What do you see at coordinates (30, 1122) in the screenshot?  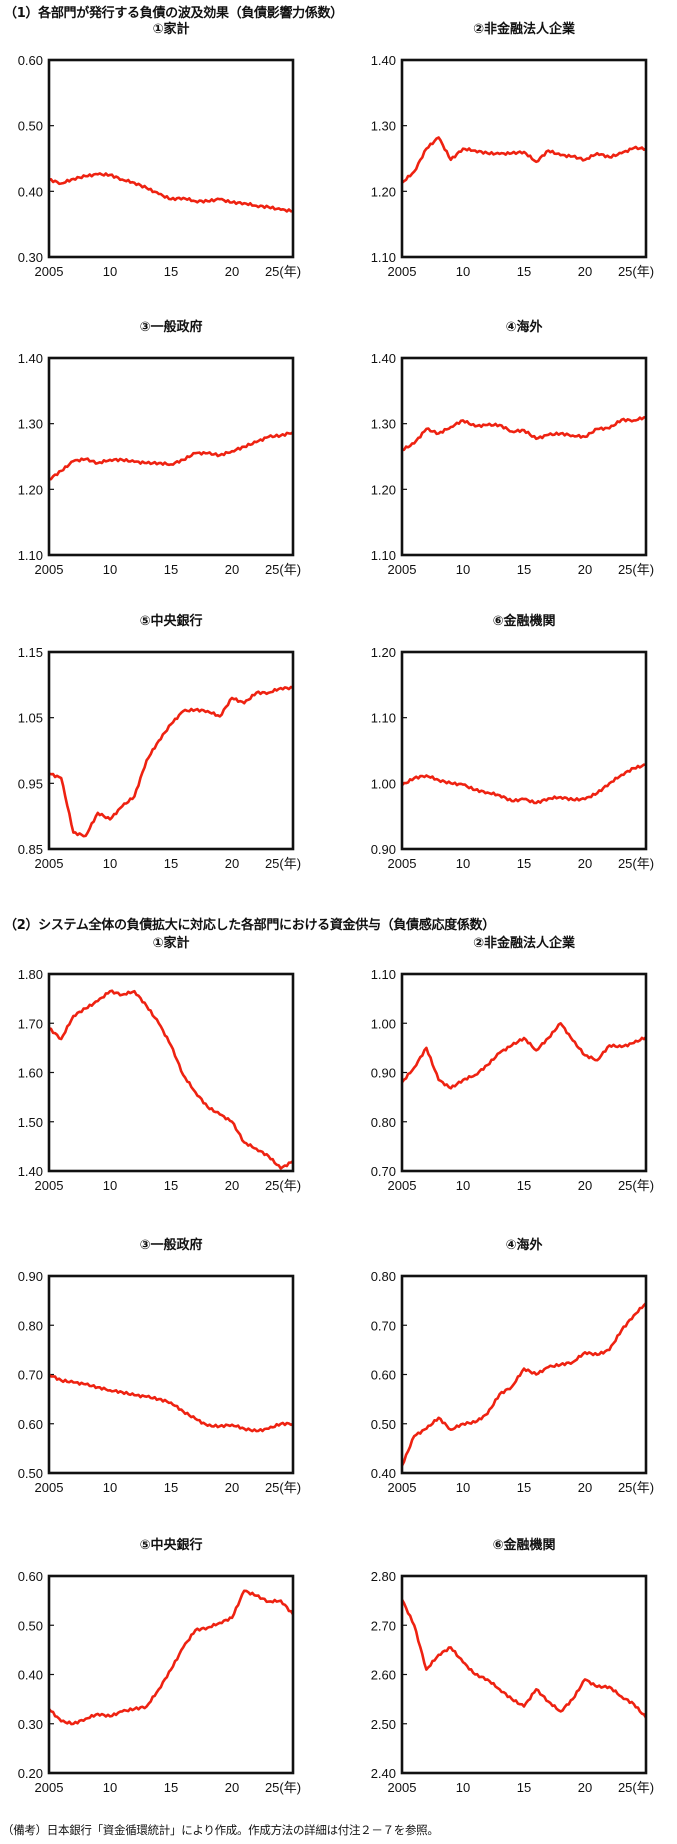 I see `y-tick-label: 1.50` at bounding box center [30, 1122].